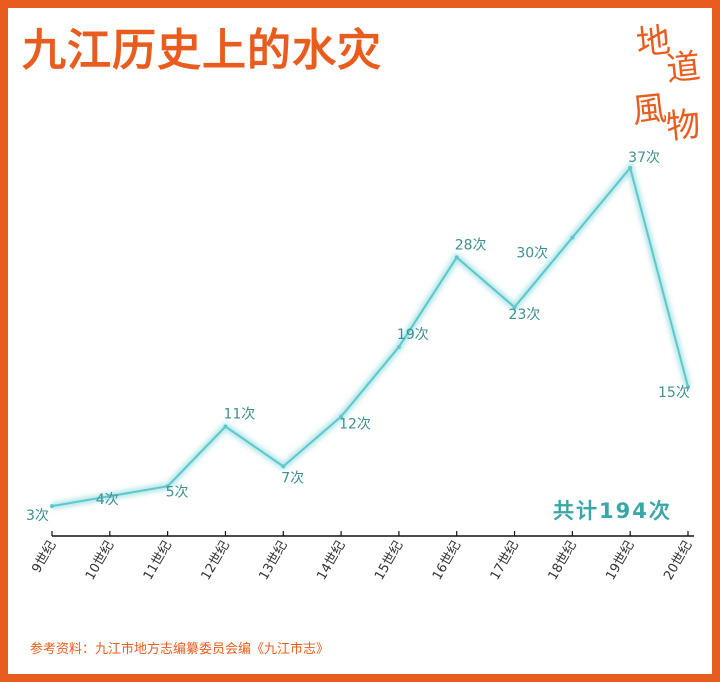 This screenshot has width=720, height=682. What do you see at coordinates (100, 561) in the screenshot?
I see `x-tick-label: 10世纪` at bounding box center [100, 561].